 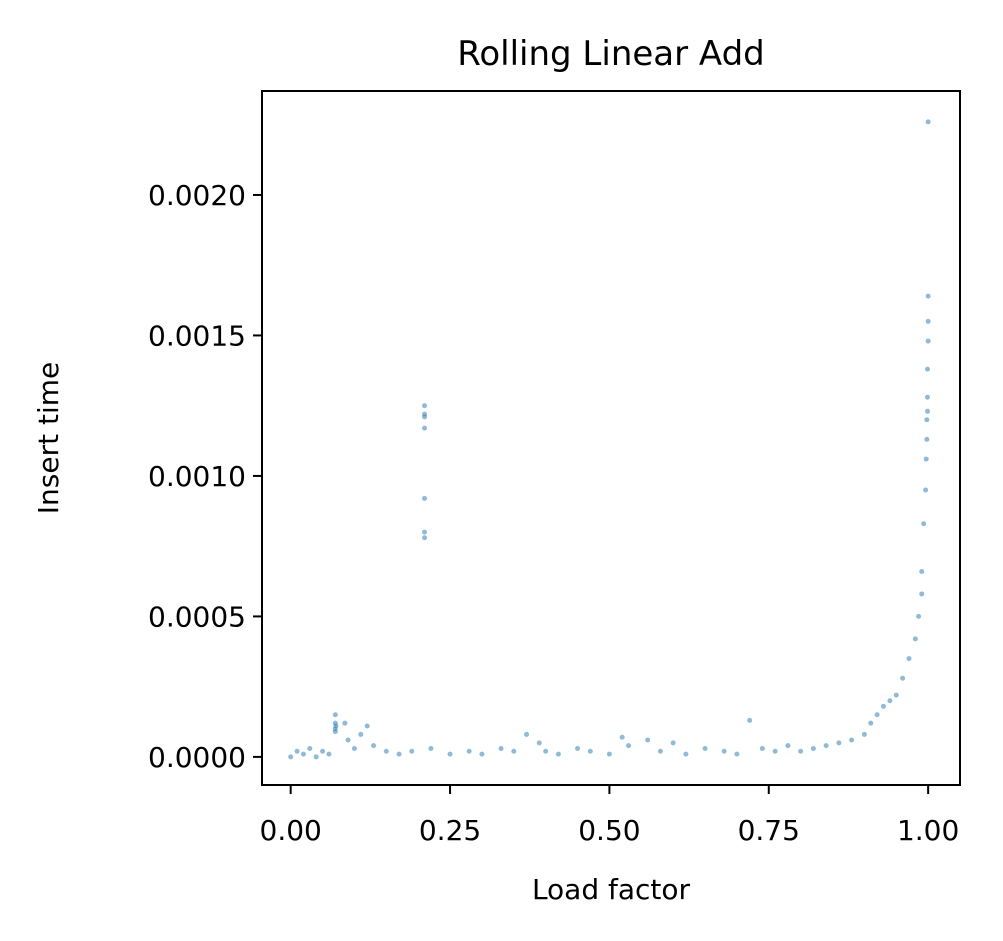 I want to click on y-tick-label: 0.0000, so click(x=197, y=757).